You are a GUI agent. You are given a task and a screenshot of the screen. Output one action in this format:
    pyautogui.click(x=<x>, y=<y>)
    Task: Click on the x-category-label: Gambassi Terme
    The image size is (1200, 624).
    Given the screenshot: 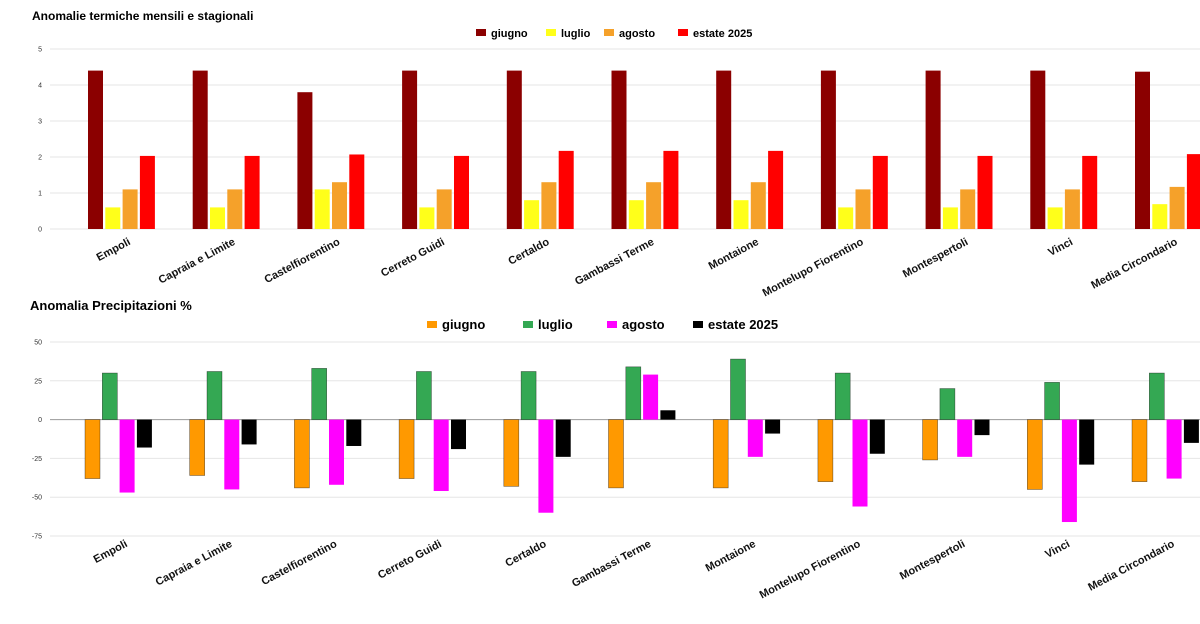 What is the action you would take?
    pyautogui.click(x=614, y=262)
    